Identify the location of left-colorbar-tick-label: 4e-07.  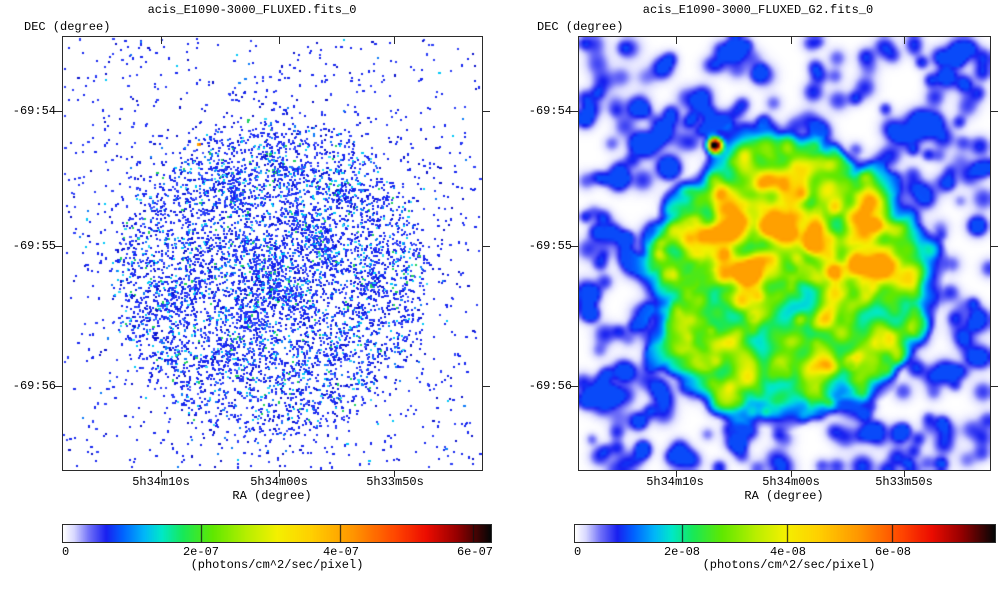
(340, 552).